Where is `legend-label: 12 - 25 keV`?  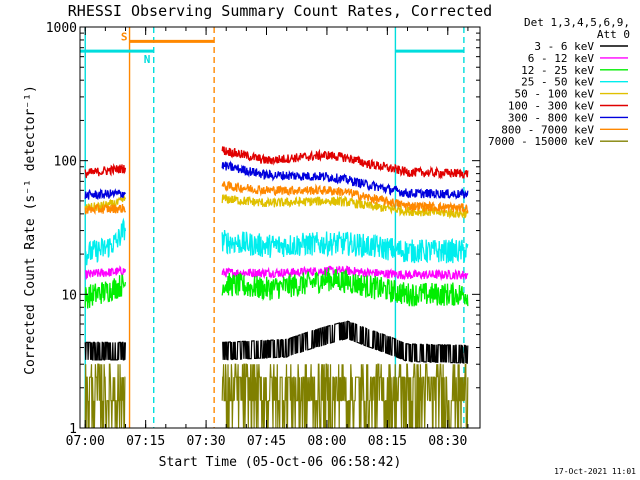 legend-label: 12 - 25 keV is located at coordinates (557, 70).